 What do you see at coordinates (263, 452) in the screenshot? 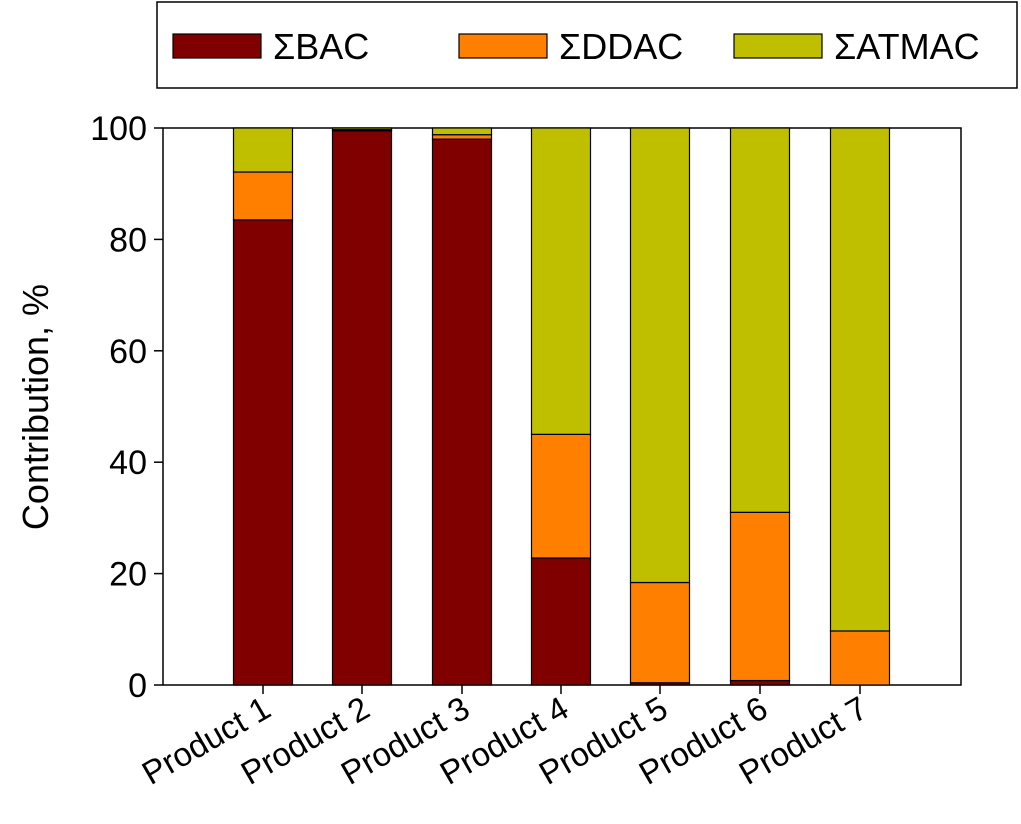
I see `bar-product-1-sum-bac` at bounding box center [263, 452].